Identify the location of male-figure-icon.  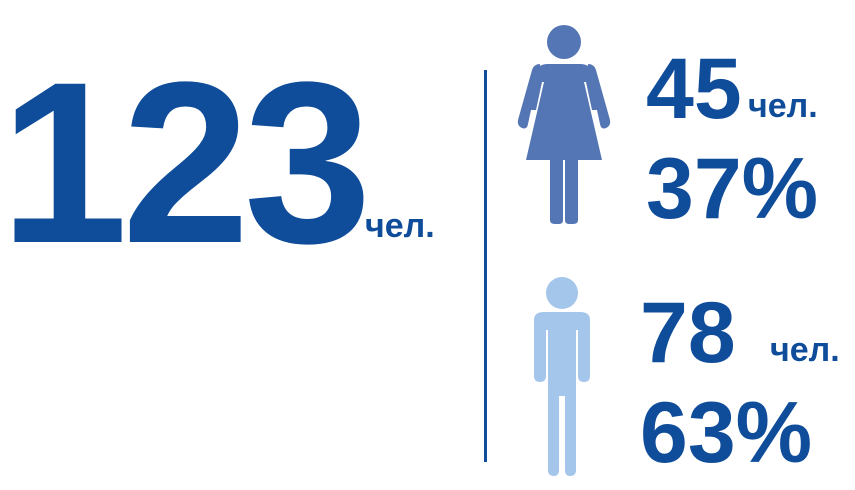
(562, 376).